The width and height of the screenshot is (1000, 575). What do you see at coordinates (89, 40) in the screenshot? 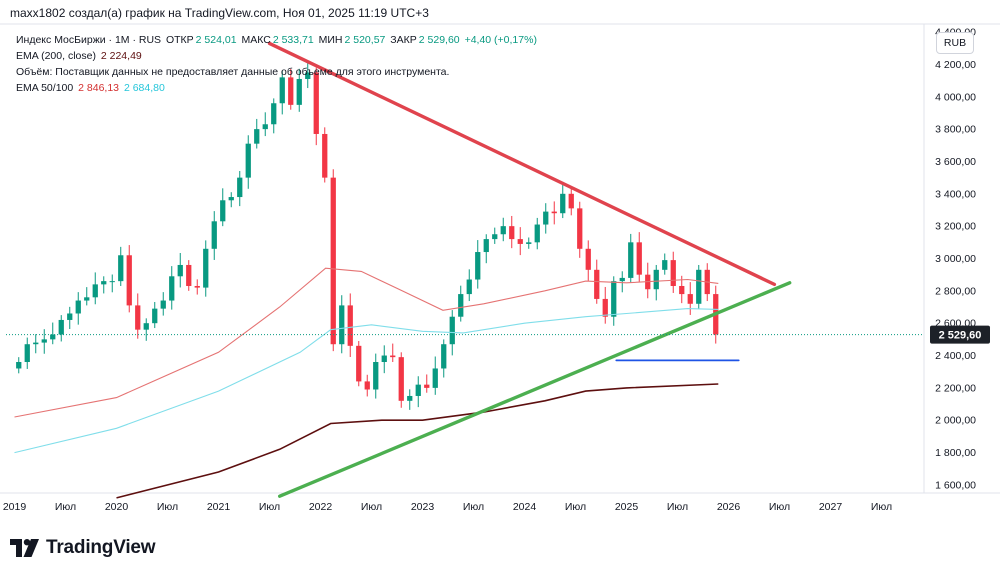
I see `symbol-label: Индекс МосБиржи · 1М · RUS` at bounding box center [89, 40].